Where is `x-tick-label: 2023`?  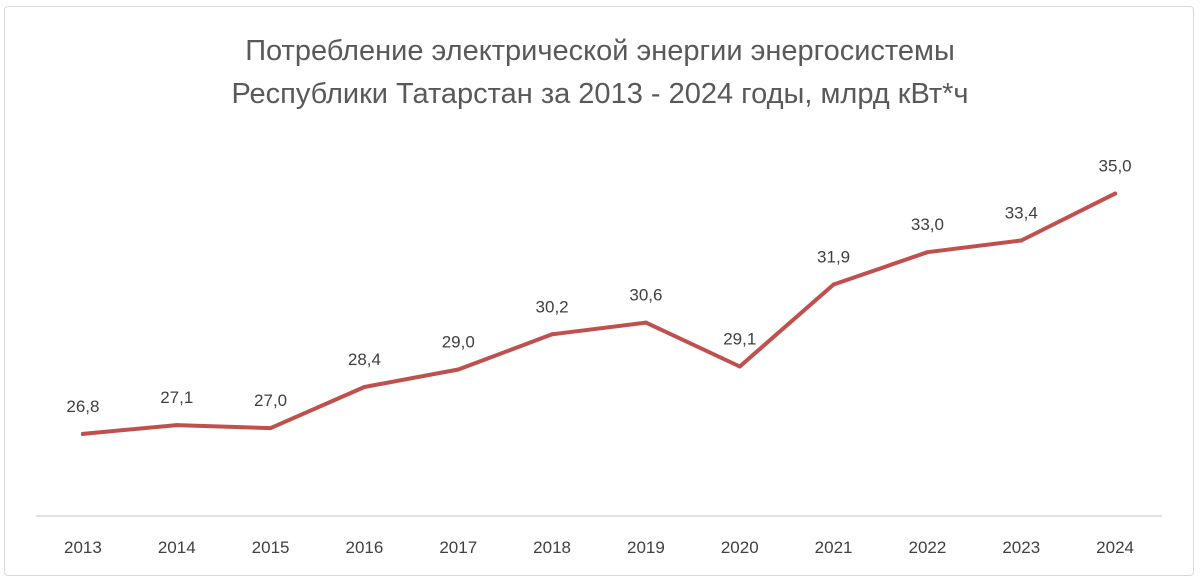 x-tick-label: 2023 is located at coordinates (1021, 547).